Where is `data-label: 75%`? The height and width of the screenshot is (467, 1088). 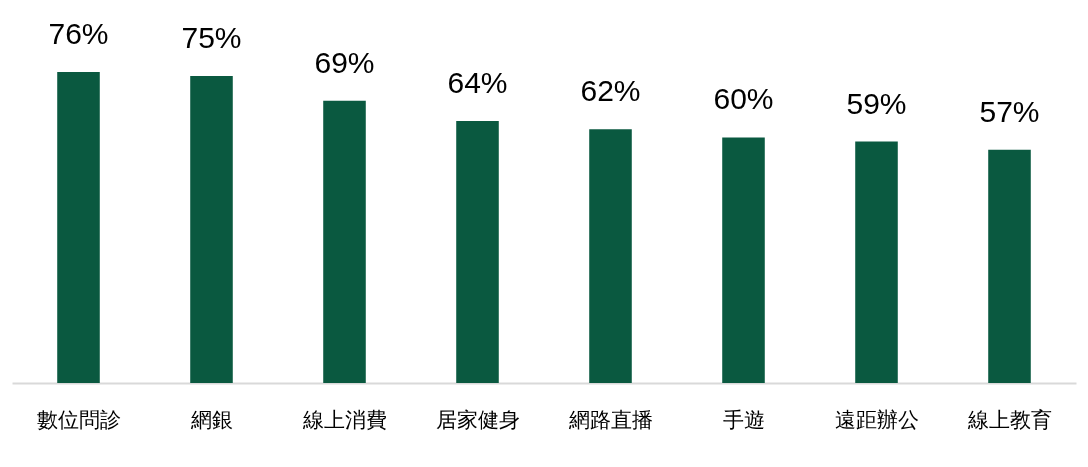 data-label: 75% is located at coordinates (211, 38).